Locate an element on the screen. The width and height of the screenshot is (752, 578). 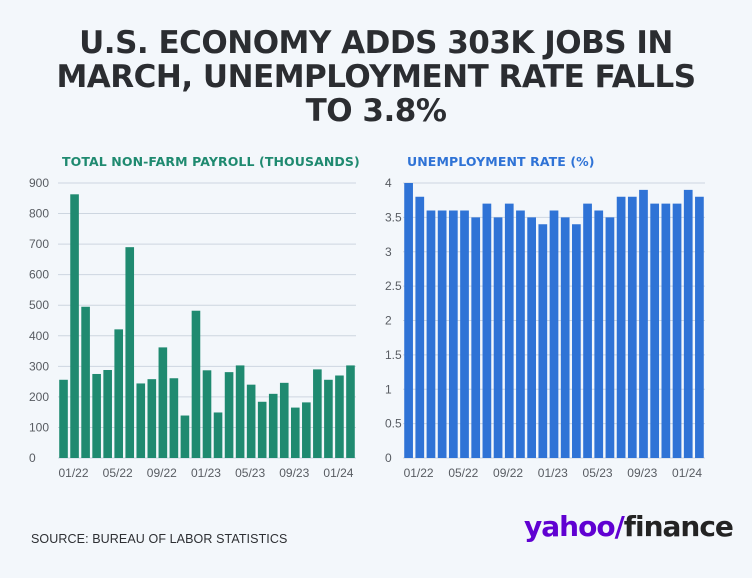
unemployment-y-tick-label: 3.5 is located at coordinates (393, 217).